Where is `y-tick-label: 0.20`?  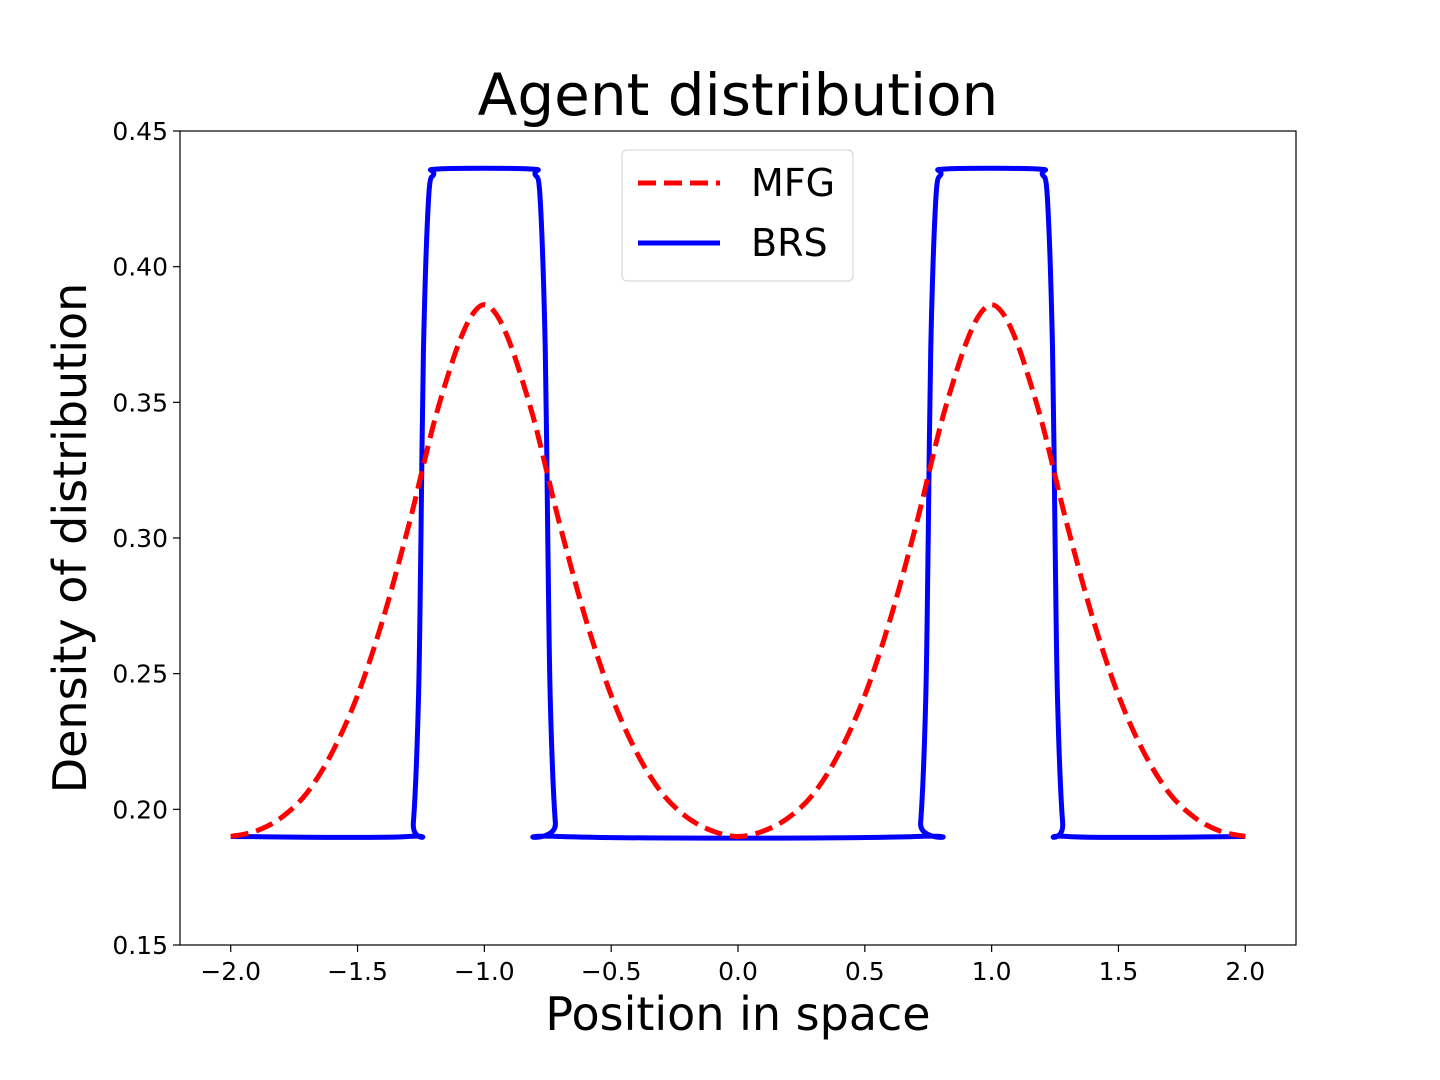
y-tick-label: 0.20 is located at coordinates (140, 809).